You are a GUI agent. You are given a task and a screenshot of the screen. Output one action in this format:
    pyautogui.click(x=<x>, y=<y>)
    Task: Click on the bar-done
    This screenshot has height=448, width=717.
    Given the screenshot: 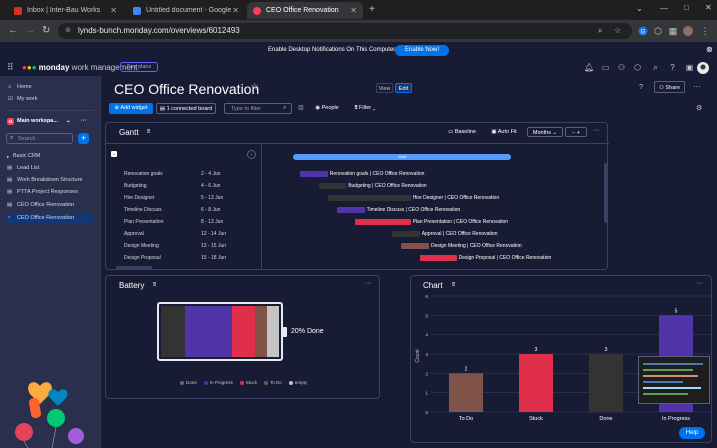 What is the action you would take?
    pyautogui.click(x=606, y=383)
    